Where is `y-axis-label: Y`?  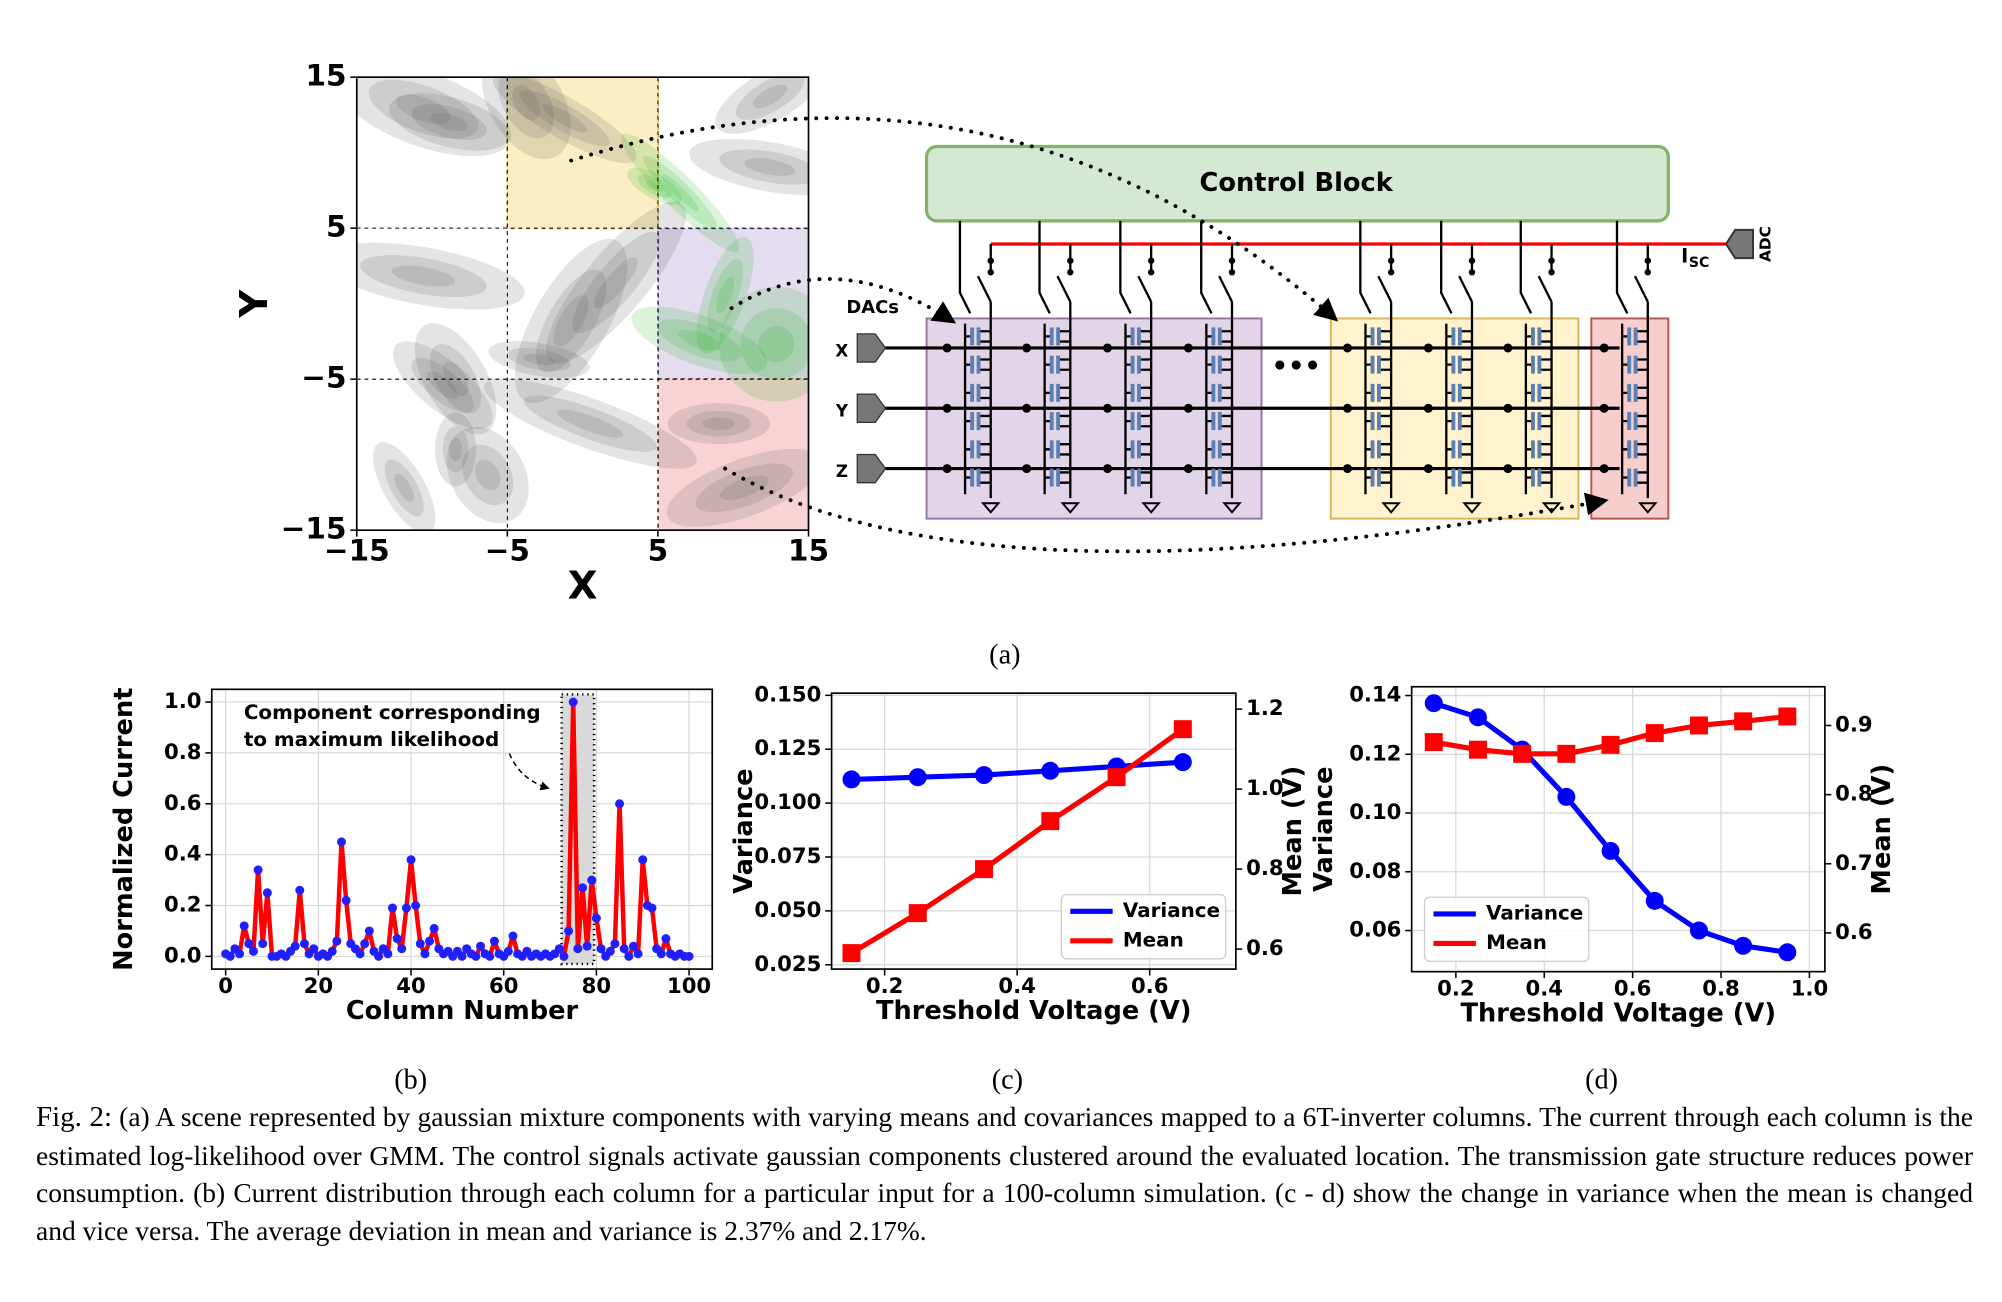 y-axis-label: Y is located at coordinates (254, 304).